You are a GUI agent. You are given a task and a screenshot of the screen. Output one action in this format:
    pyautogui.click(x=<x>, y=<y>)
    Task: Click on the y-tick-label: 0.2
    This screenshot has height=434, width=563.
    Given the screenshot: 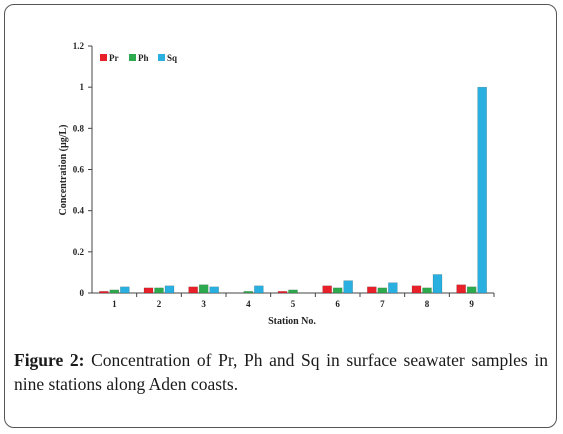 What is the action you would take?
    pyautogui.click(x=79, y=252)
    